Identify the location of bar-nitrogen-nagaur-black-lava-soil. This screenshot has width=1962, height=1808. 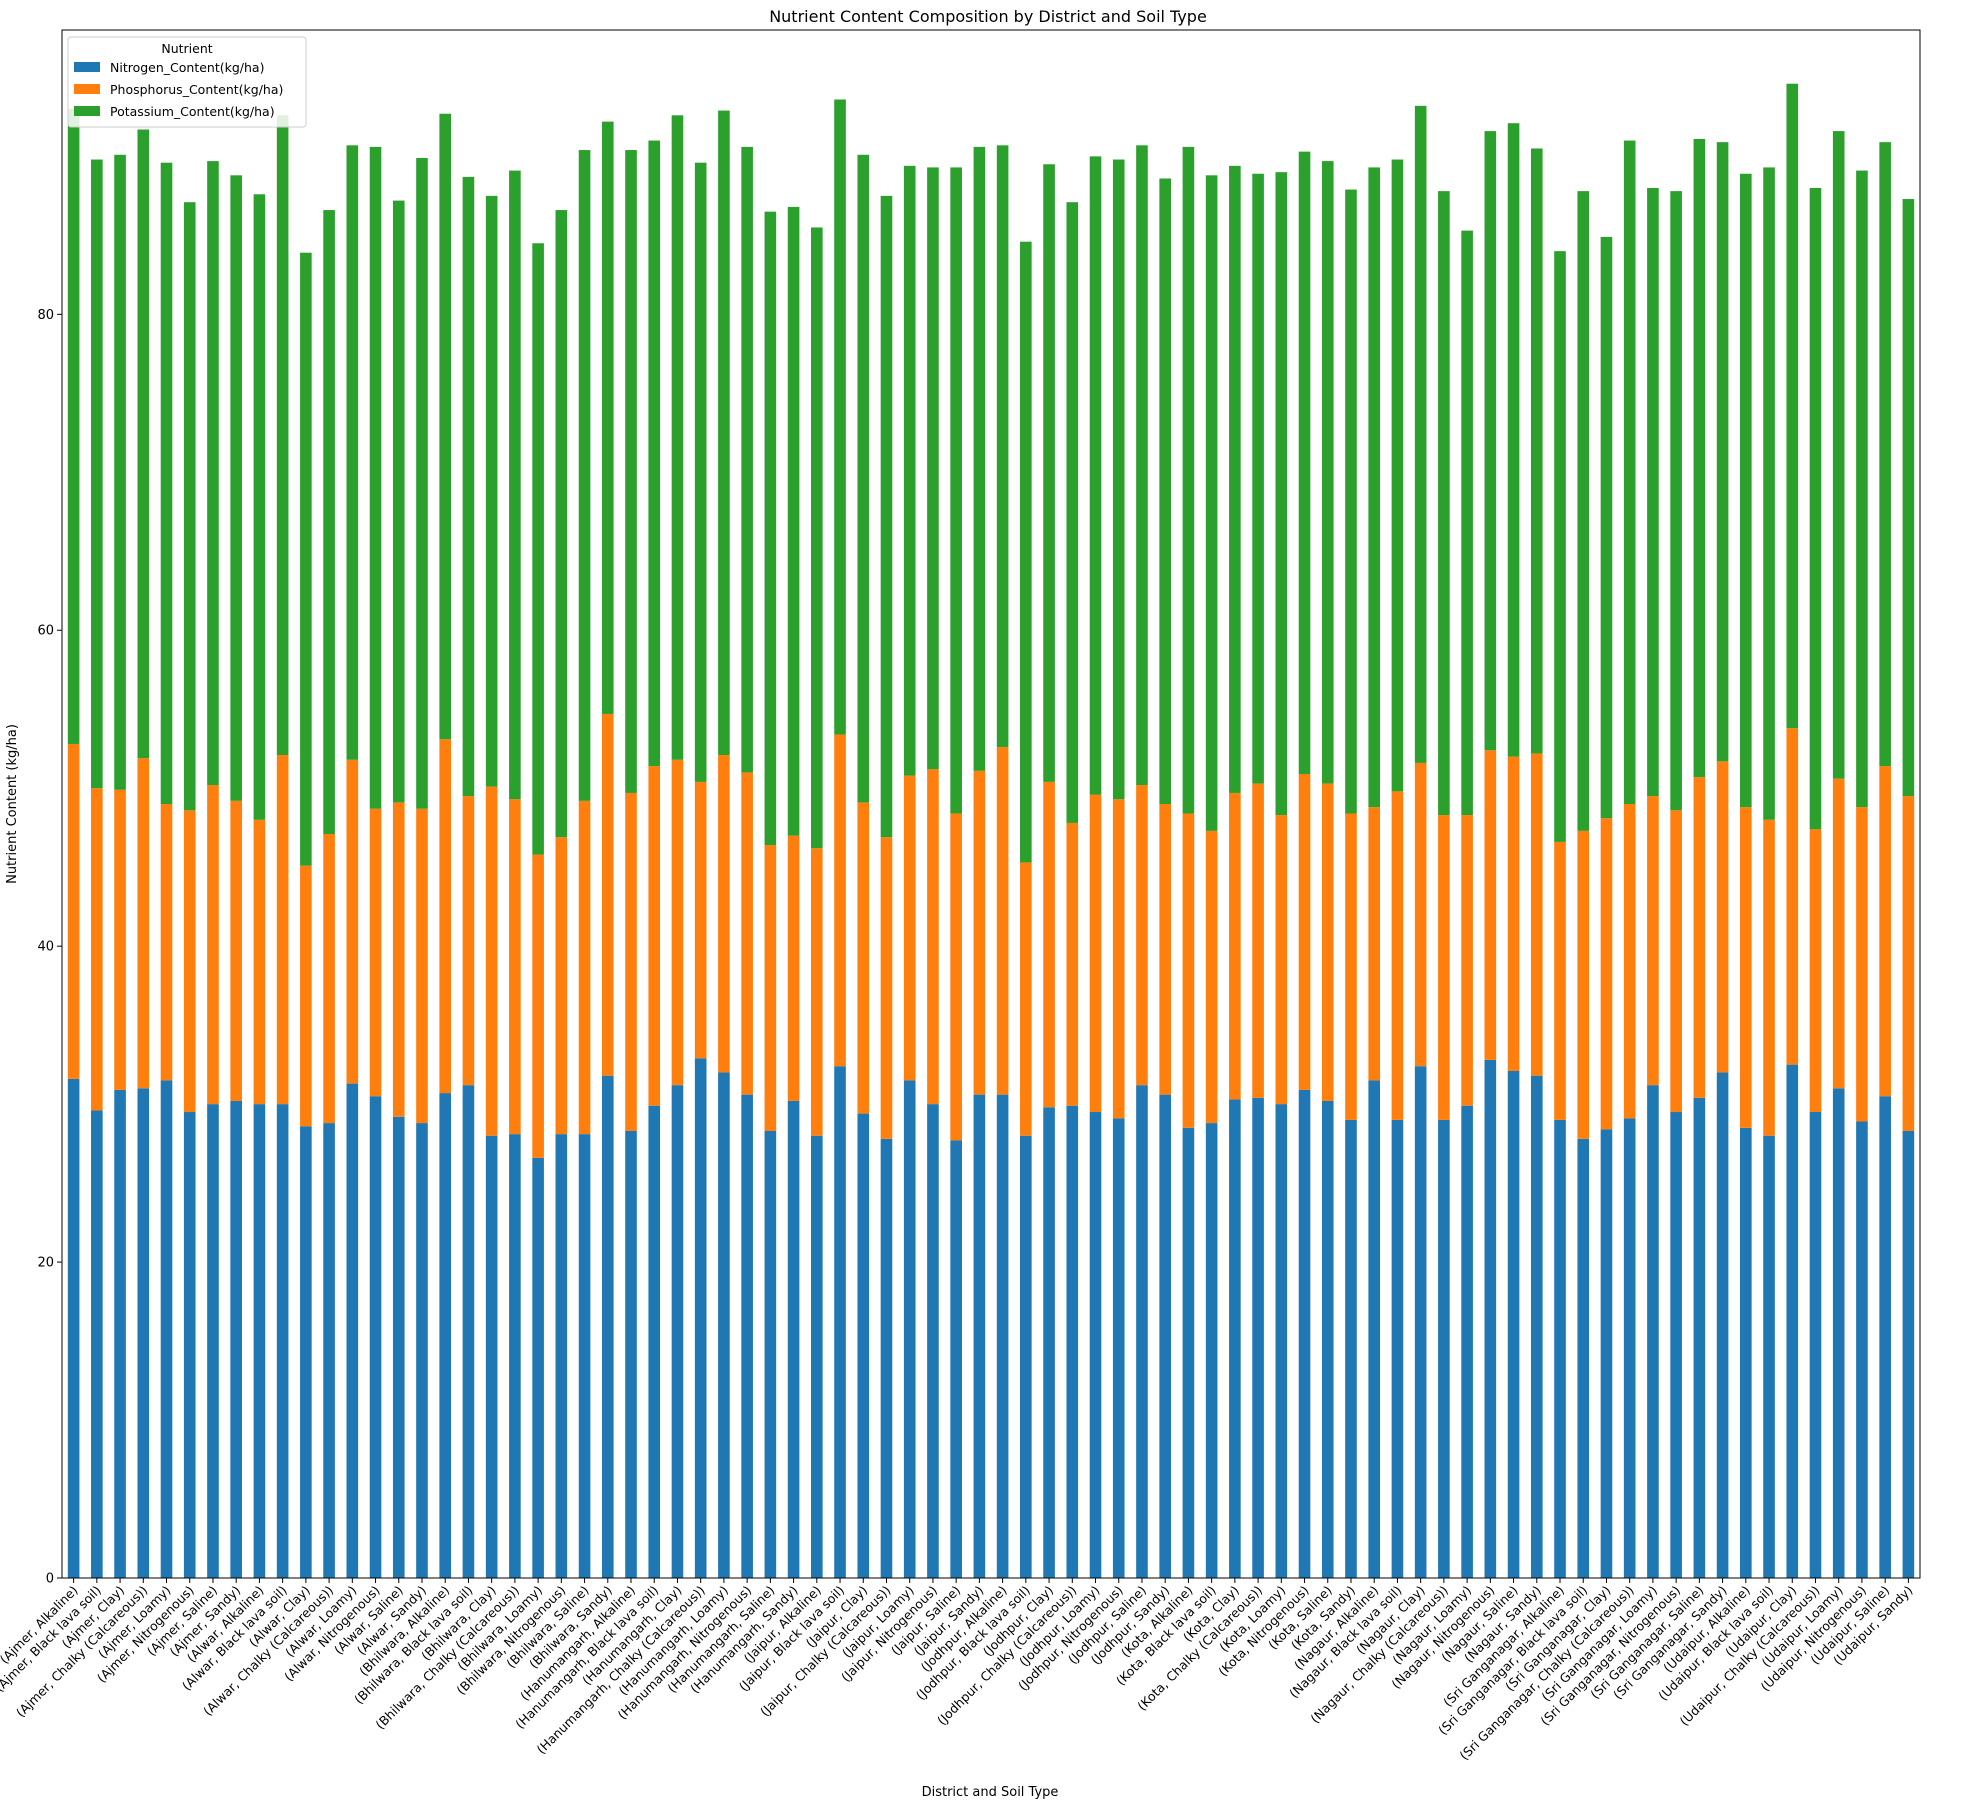
(1397, 1348).